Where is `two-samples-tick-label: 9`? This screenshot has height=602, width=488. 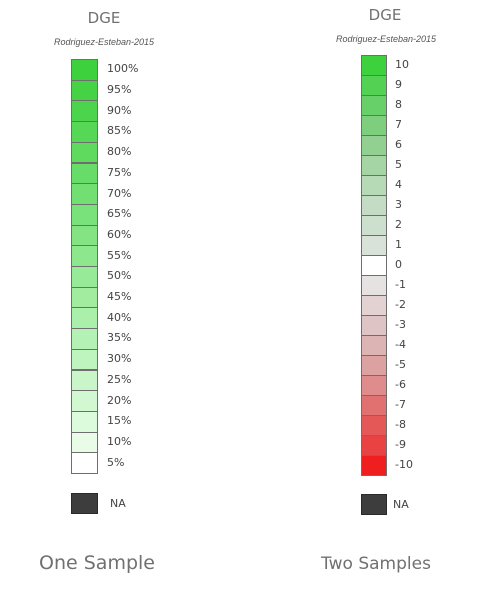
two-samples-tick-label: 9 is located at coordinates (398, 84).